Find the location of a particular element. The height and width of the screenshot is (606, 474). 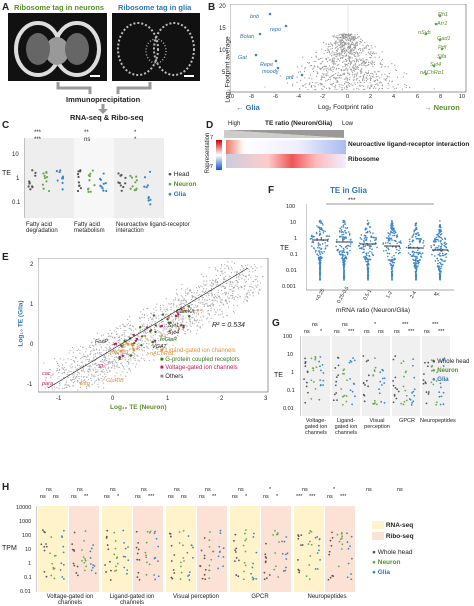

panel-a-title-glia: Ribosome tag in glia is located at coordinates (155, 7).